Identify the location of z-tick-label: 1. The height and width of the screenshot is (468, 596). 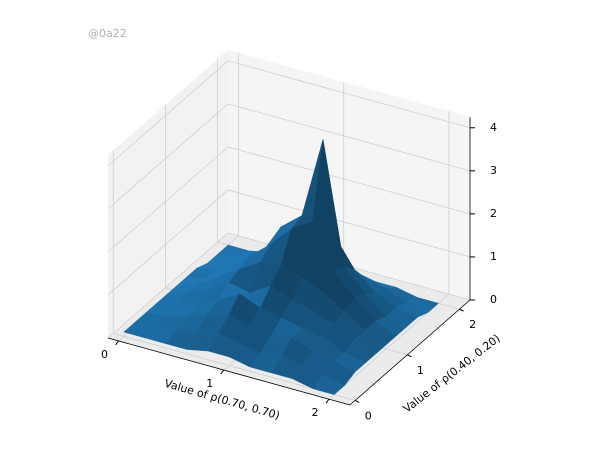
(493, 256).